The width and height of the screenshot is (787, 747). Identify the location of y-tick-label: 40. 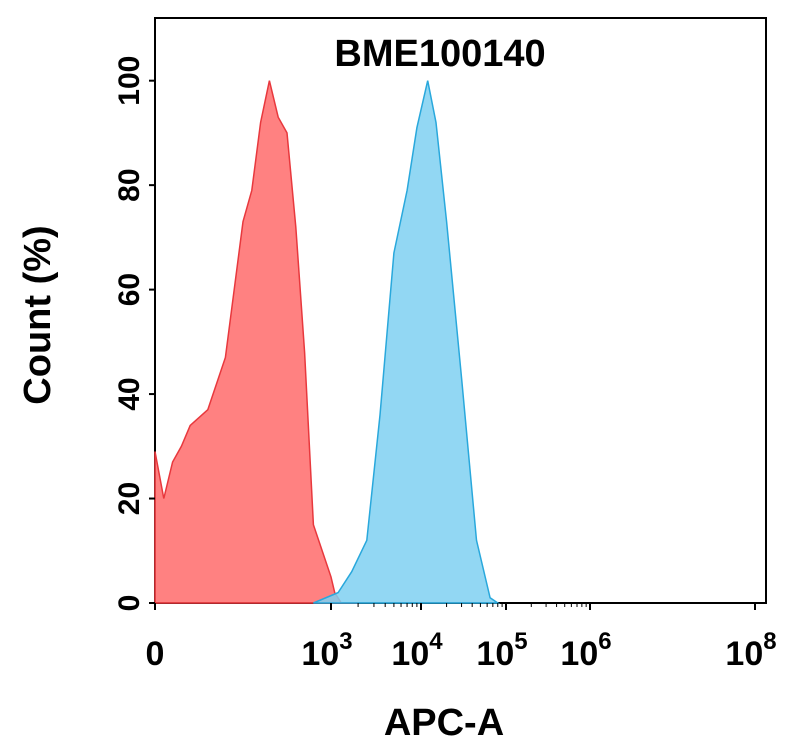
(129, 393).